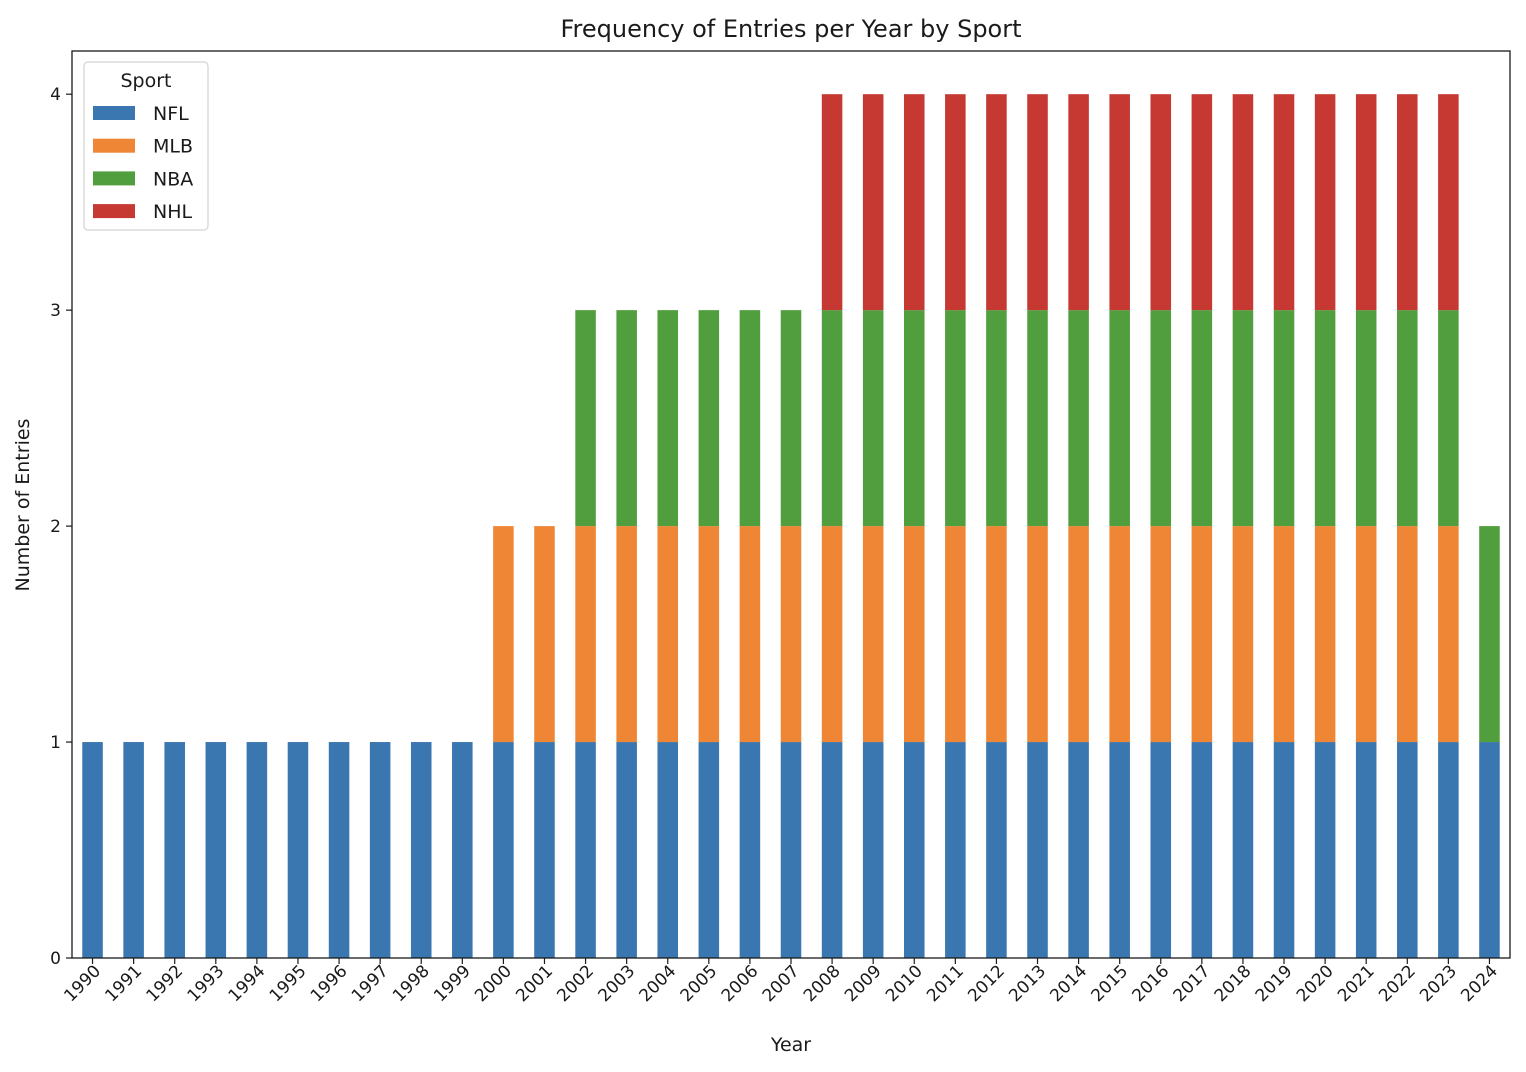 This screenshot has width=1526, height=1072. What do you see at coordinates (1479, 983) in the screenshot?
I see `x-tick-label: 2024` at bounding box center [1479, 983].